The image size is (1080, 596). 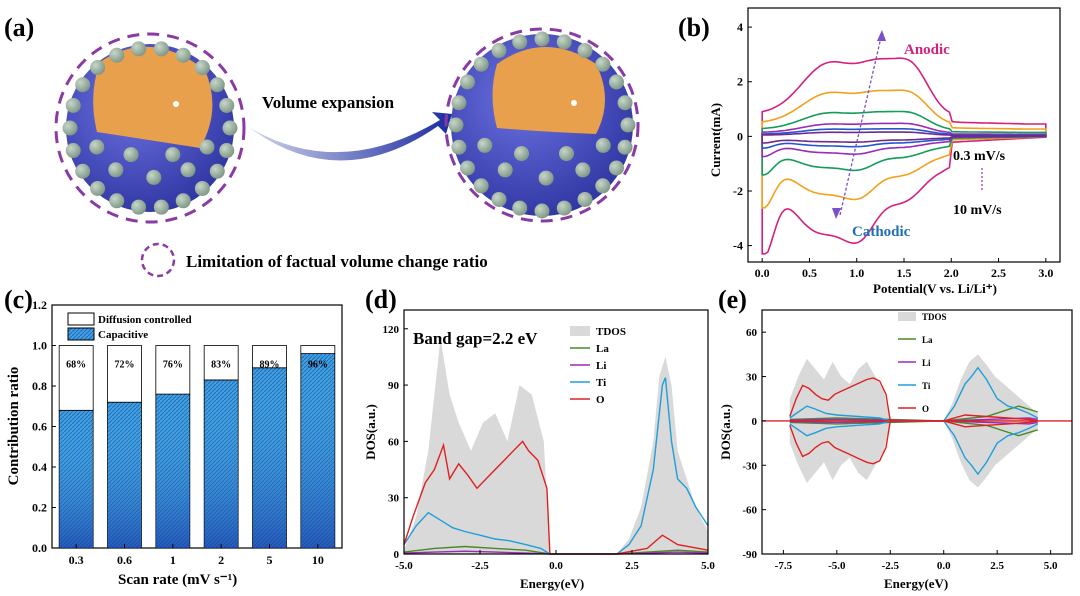 I want to click on y-tick-label: 0, so click(x=755, y=422).